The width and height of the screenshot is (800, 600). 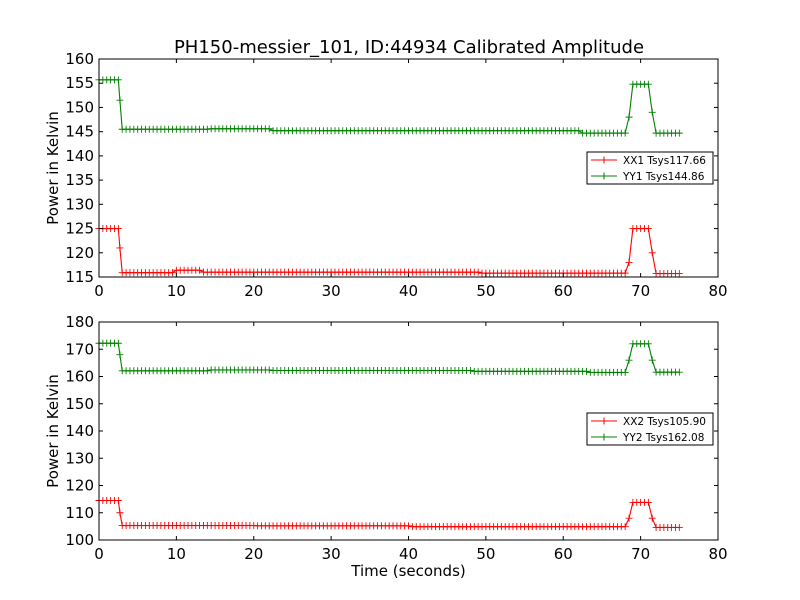 What do you see at coordinates (79, 180) in the screenshot?
I see `y-tick-label: 135` at bounding box center [79, 180].